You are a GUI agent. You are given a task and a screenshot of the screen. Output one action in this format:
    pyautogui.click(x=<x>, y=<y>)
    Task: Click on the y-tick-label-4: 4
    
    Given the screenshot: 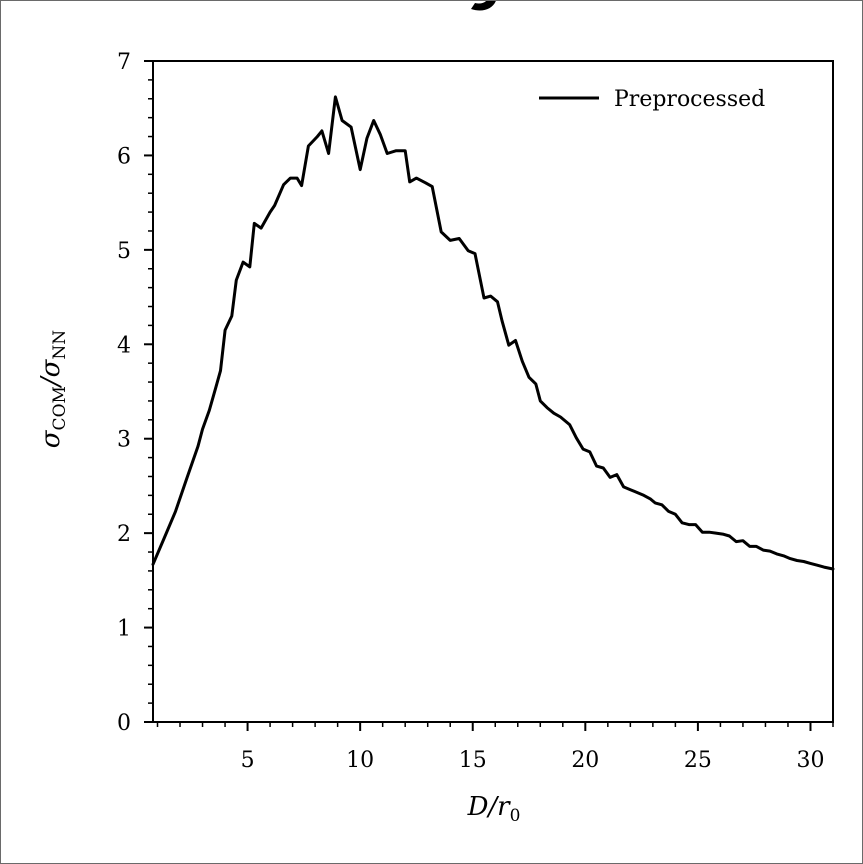 What is the action you would take?
    pyautogui.click(x=124, y=345)
    